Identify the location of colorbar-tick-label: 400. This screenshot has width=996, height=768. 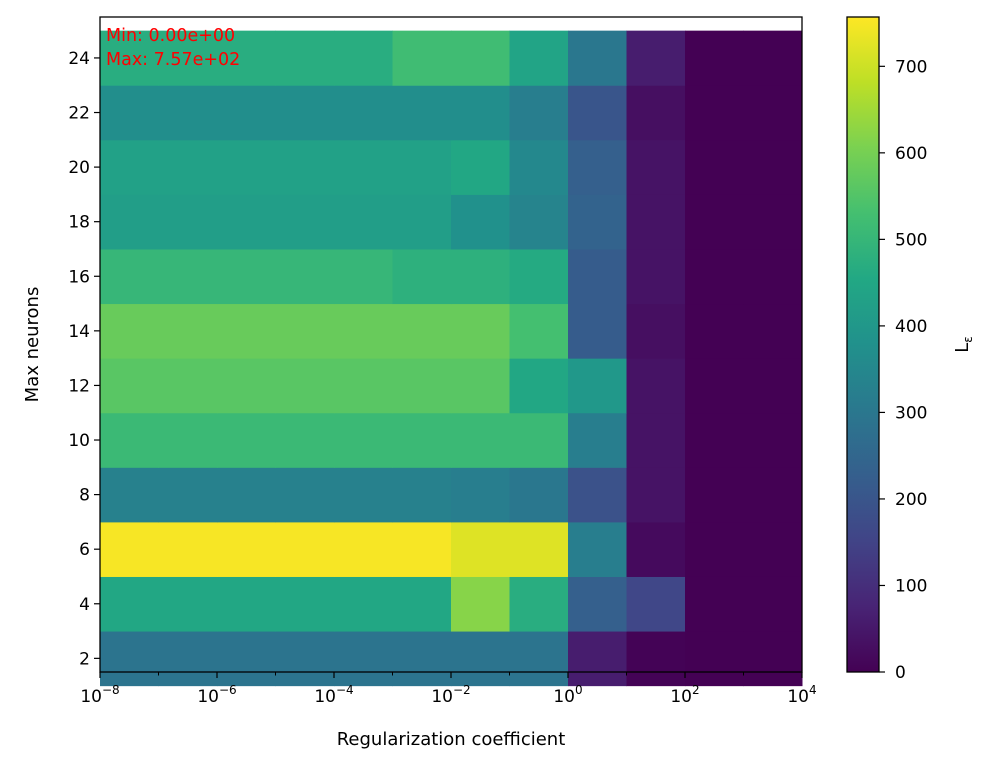
(911, 327).